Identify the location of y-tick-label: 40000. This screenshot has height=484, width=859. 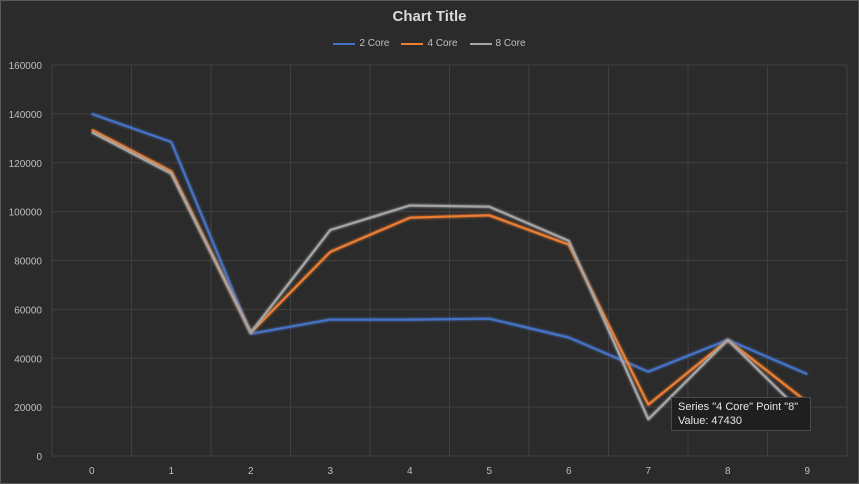
(28, 359).